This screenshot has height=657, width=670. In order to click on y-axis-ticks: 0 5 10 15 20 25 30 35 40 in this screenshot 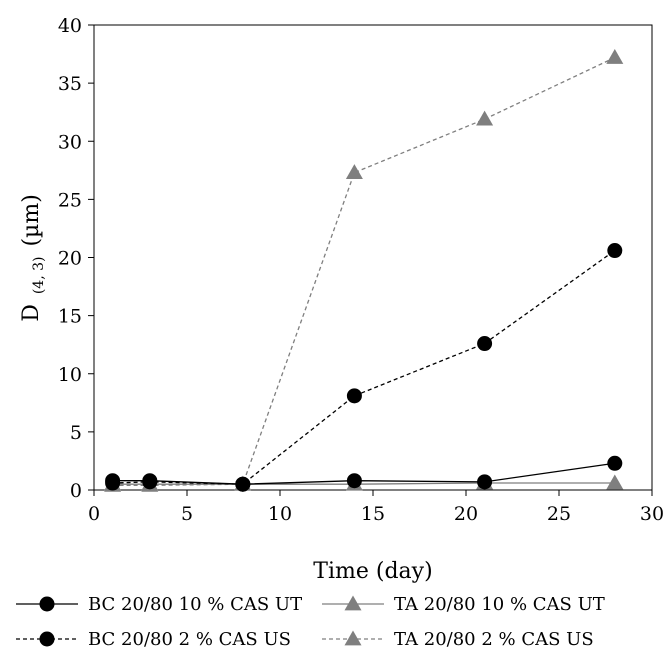, I will do `click(76, 258)`.